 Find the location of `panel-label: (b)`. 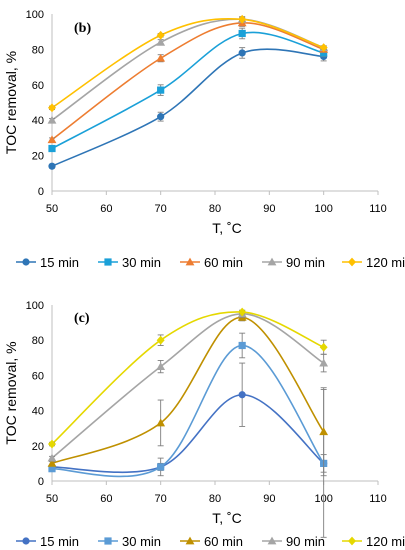

panel-label: (b) is located at coordinates (82, 28).